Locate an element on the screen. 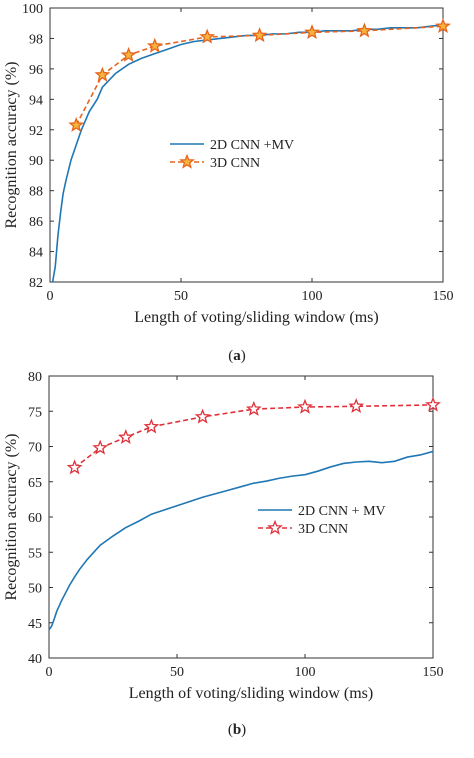 The image size is (474, 758). y-tick-label: 94 is located at coordinates (36, 100).